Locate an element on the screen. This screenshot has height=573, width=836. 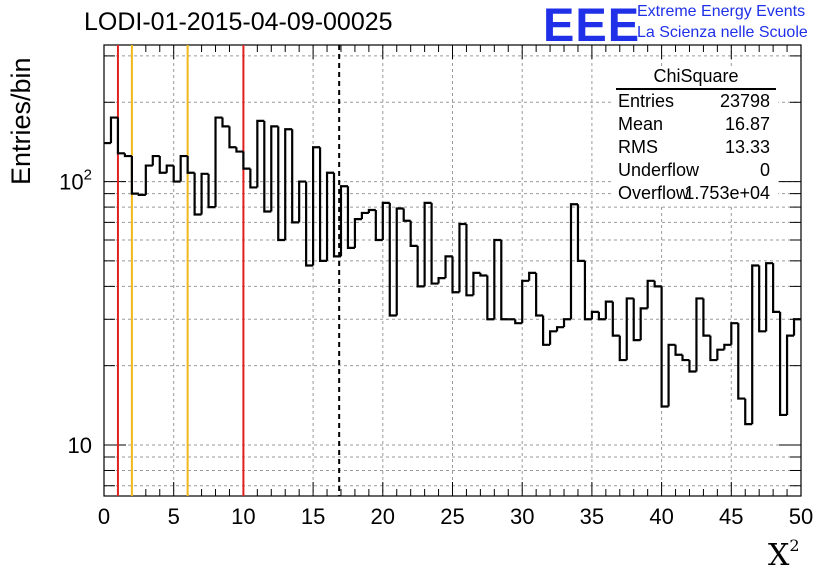
stats-title: ChiSquare is located at coordinates (696, 78).